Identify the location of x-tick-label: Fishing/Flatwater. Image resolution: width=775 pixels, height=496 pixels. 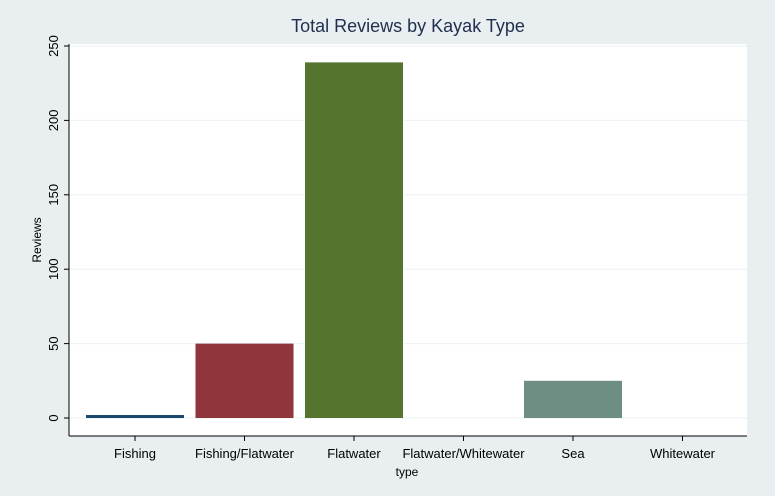
(245, 453).